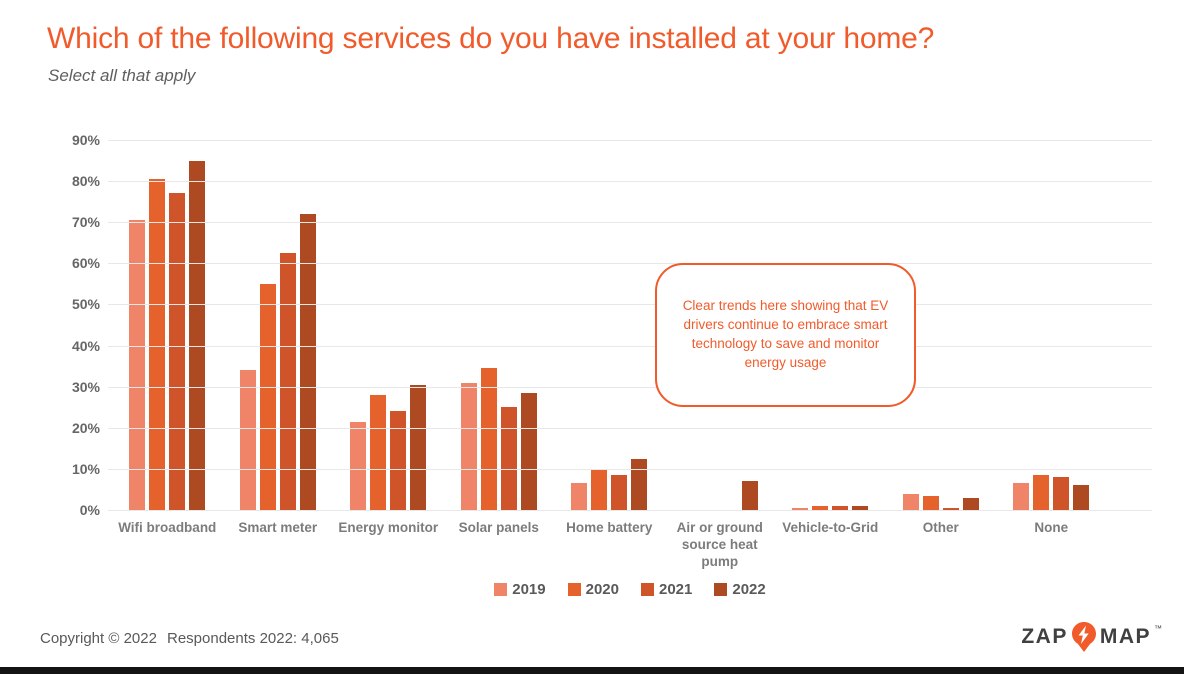 The height and width of the screenshot is (674, 1184). I want to click on y-tick-label: 80%, so click(85, 181).